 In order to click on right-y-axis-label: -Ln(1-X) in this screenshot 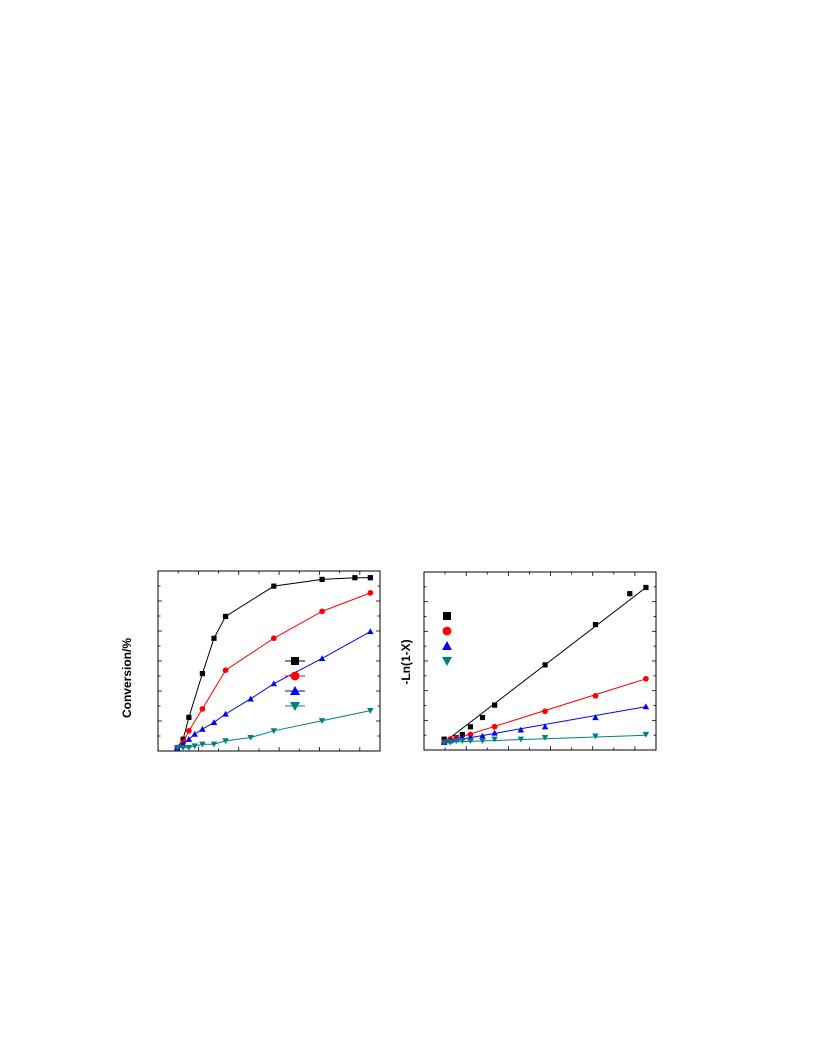, I will do `click(406, 661)`.